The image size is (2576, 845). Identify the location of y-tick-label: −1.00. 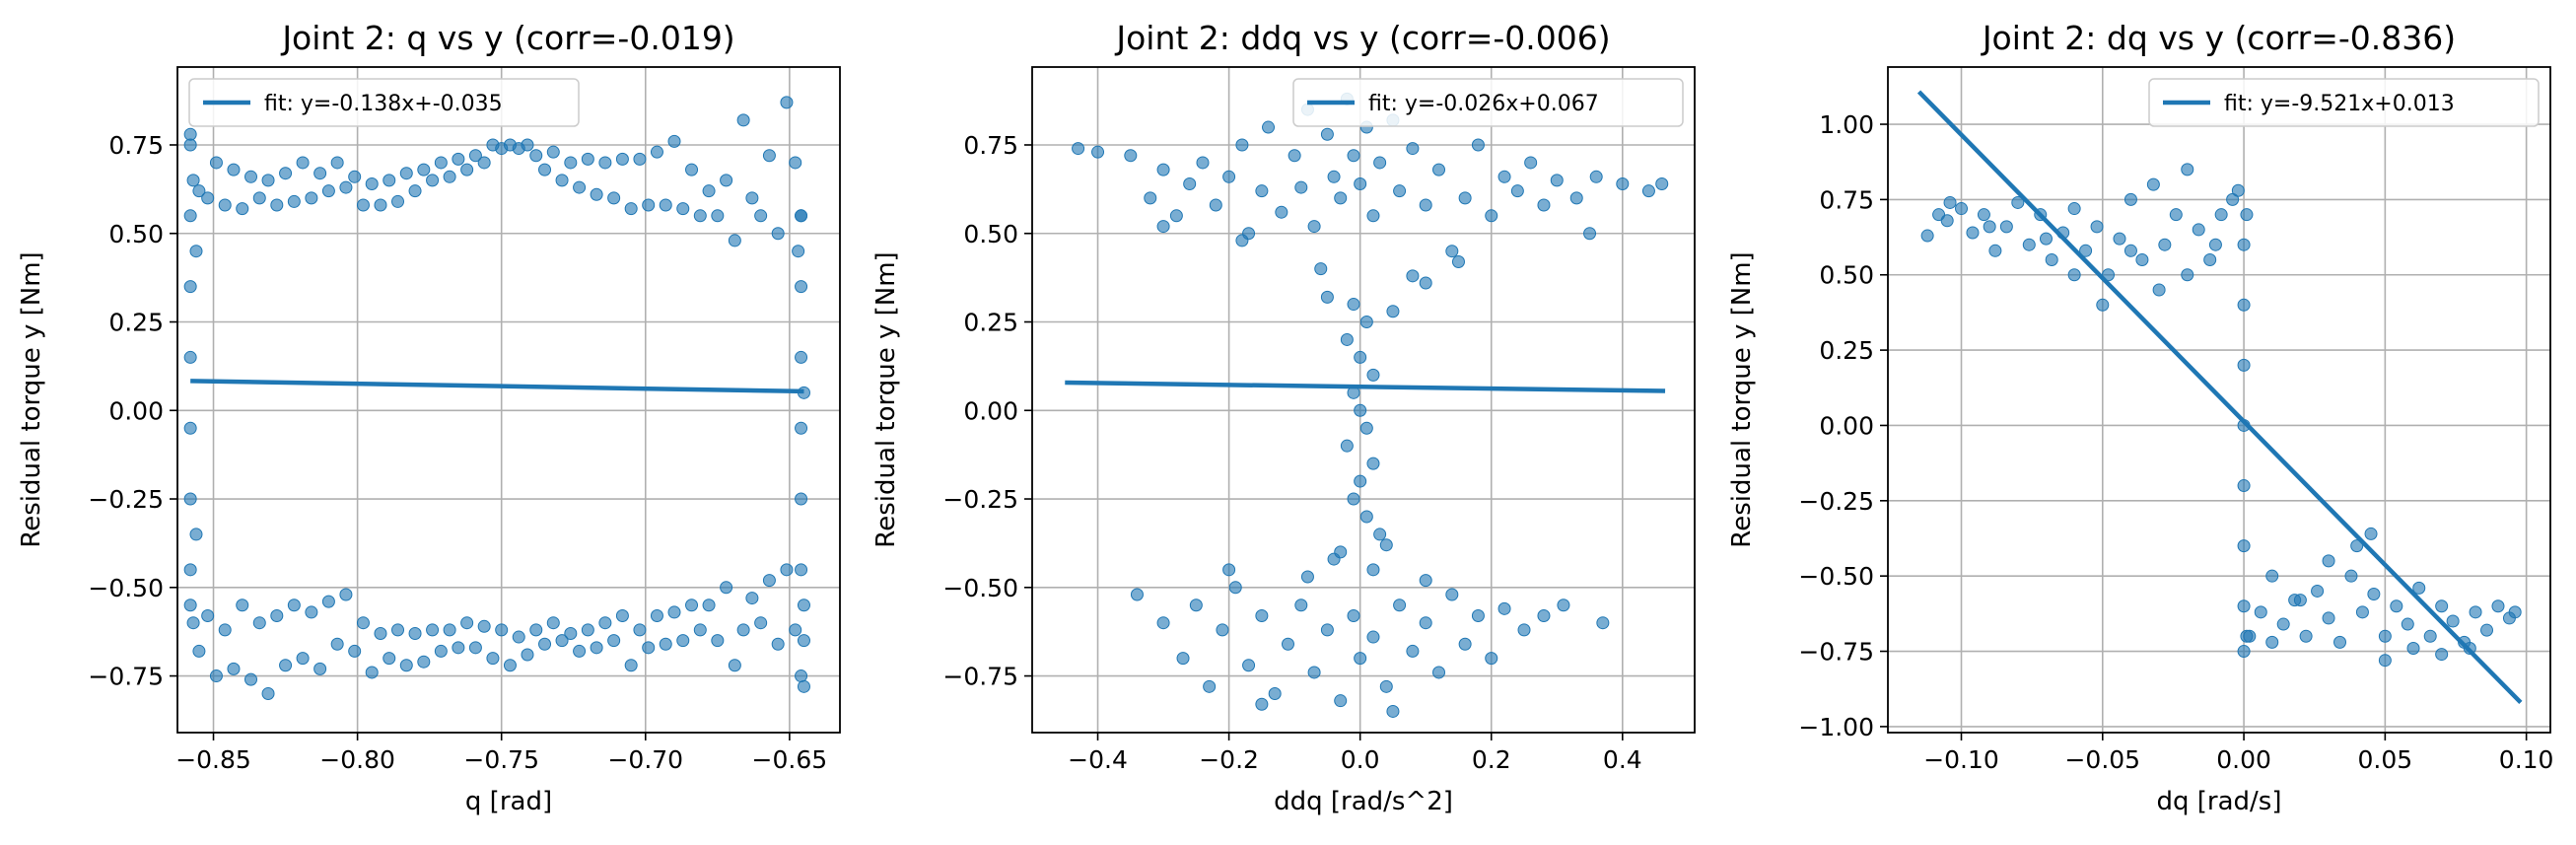
(1836, 727).